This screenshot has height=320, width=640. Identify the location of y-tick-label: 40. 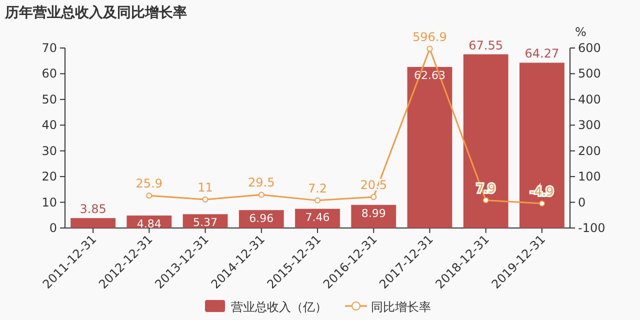
(49, 125).